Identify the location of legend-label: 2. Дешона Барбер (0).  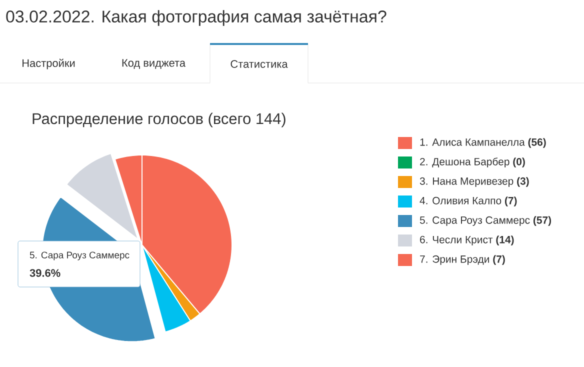
(472, 163).